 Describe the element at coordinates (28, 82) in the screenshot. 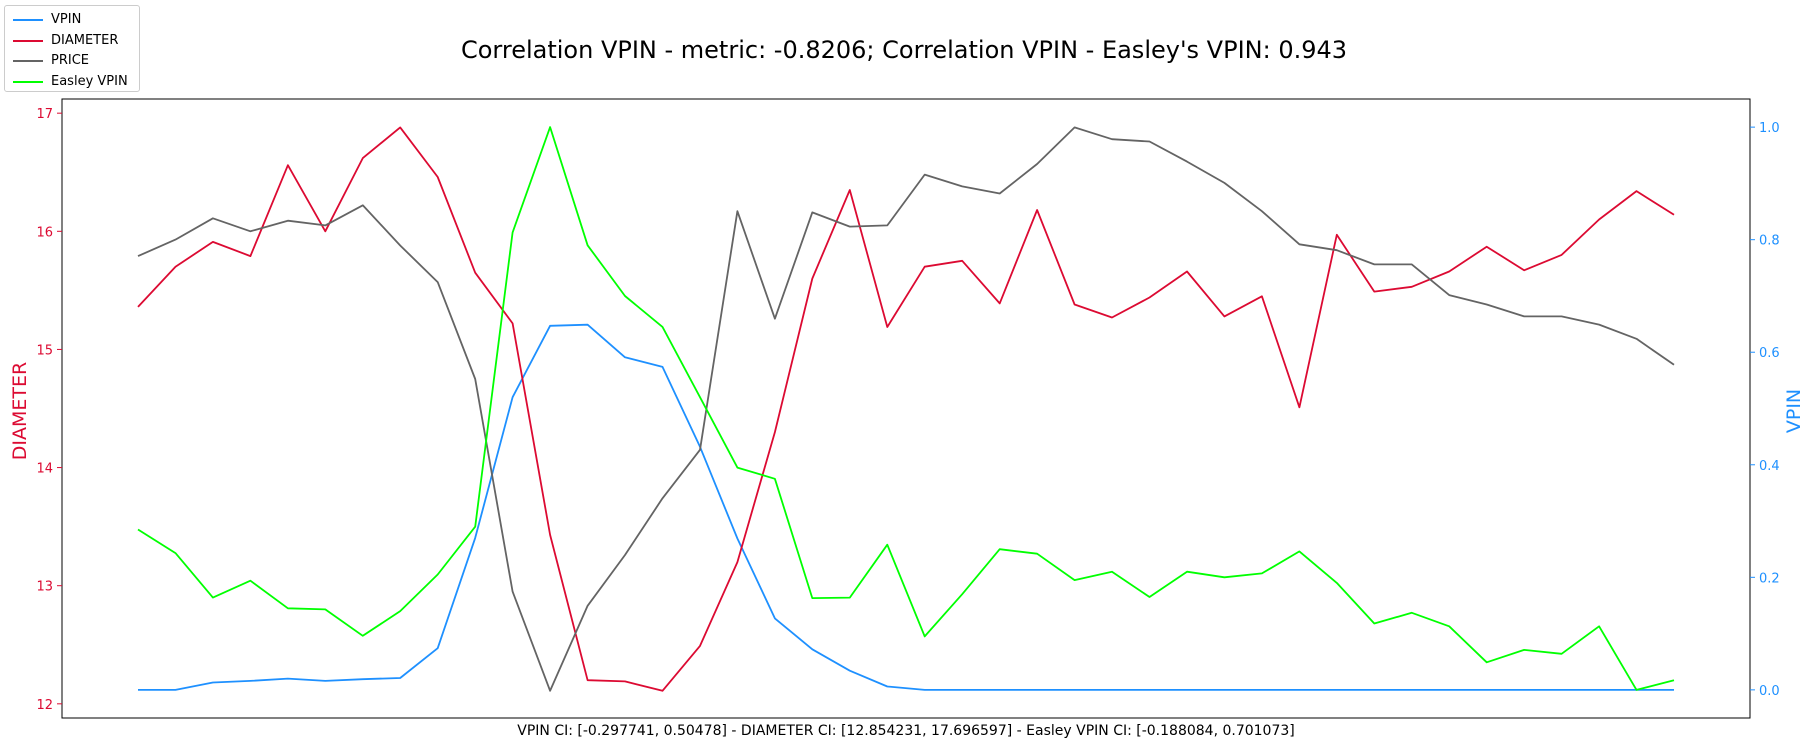

I see `legend-swatch-easley-vpin` at that location.